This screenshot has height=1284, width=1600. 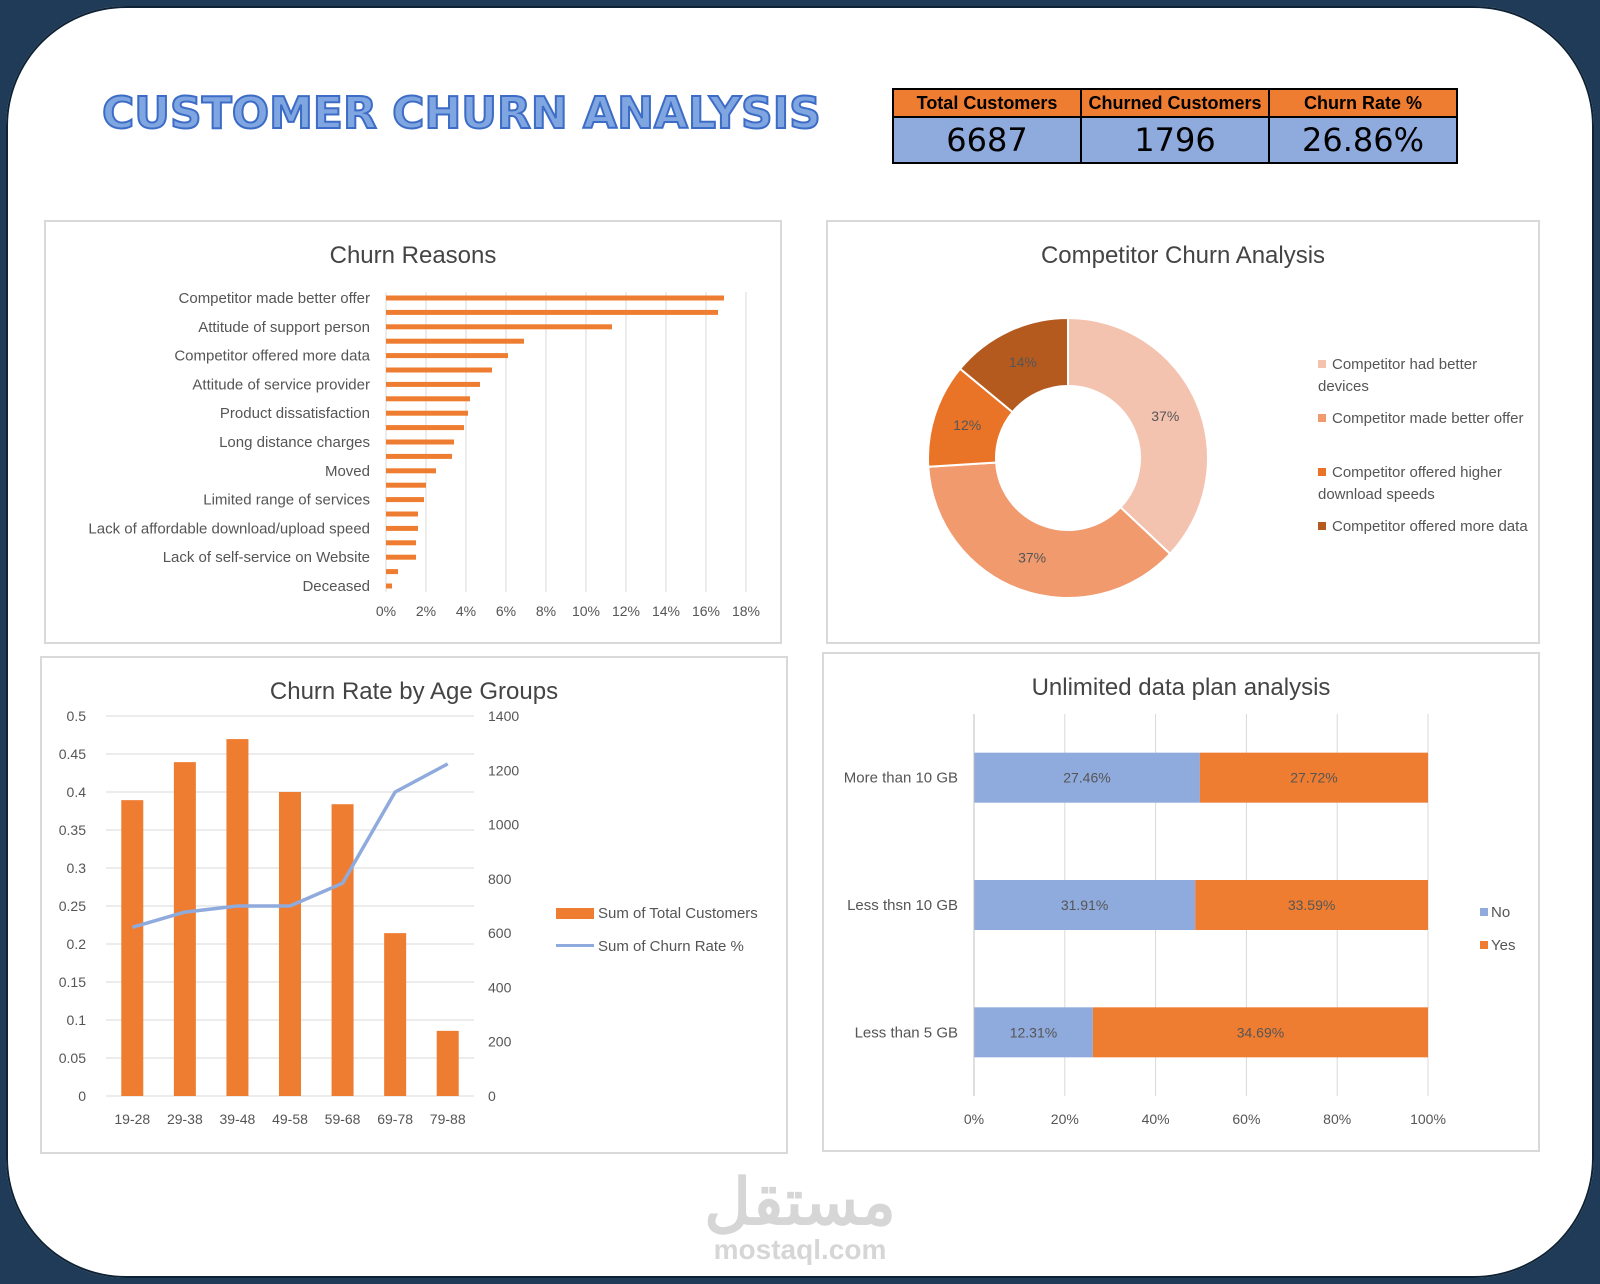 I want to click on page-title: CUSTOMER CHURN ANALYSIS, so click(x=461, y=113).